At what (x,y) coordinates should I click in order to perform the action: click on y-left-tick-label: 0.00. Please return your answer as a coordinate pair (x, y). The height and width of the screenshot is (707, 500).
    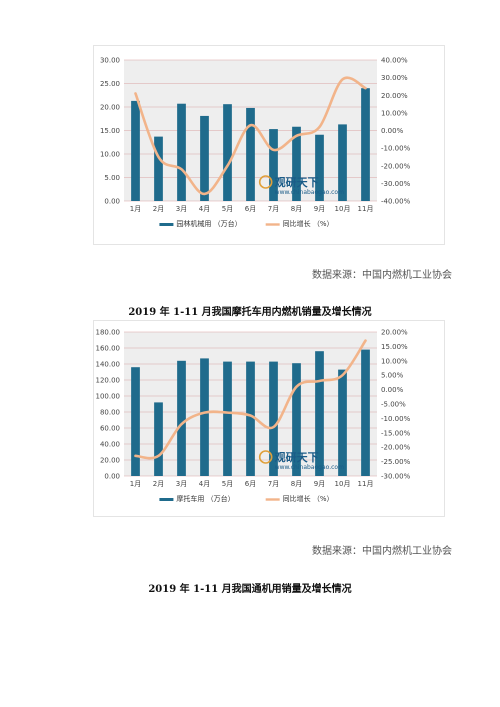
    Looking at the image, I should click on (112, 477).